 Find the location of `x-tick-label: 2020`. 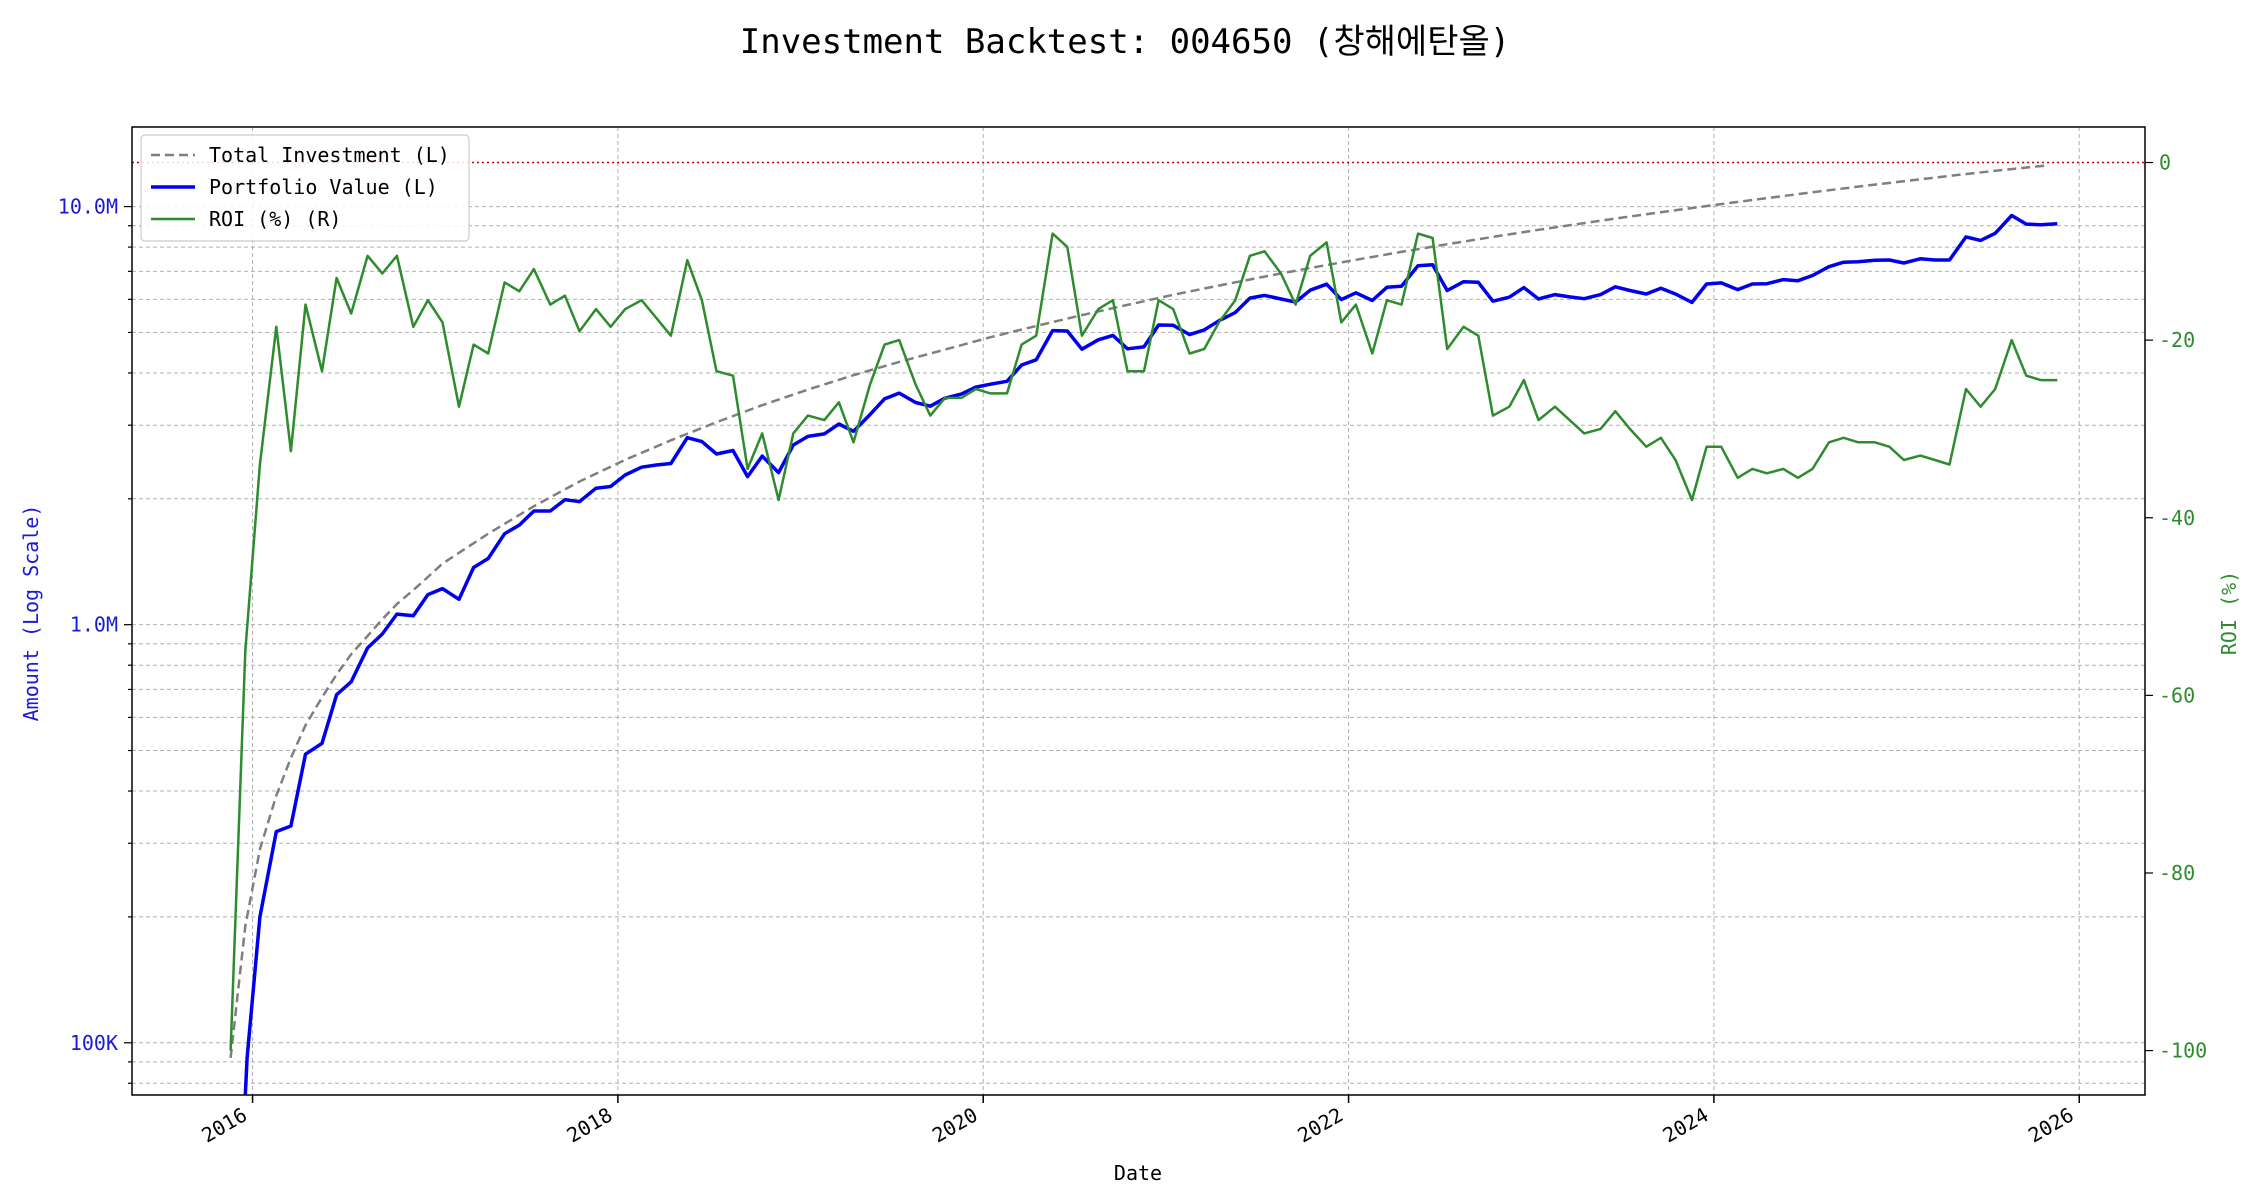

x-tick-label: 2020 is located at coordinates (955, 1125).